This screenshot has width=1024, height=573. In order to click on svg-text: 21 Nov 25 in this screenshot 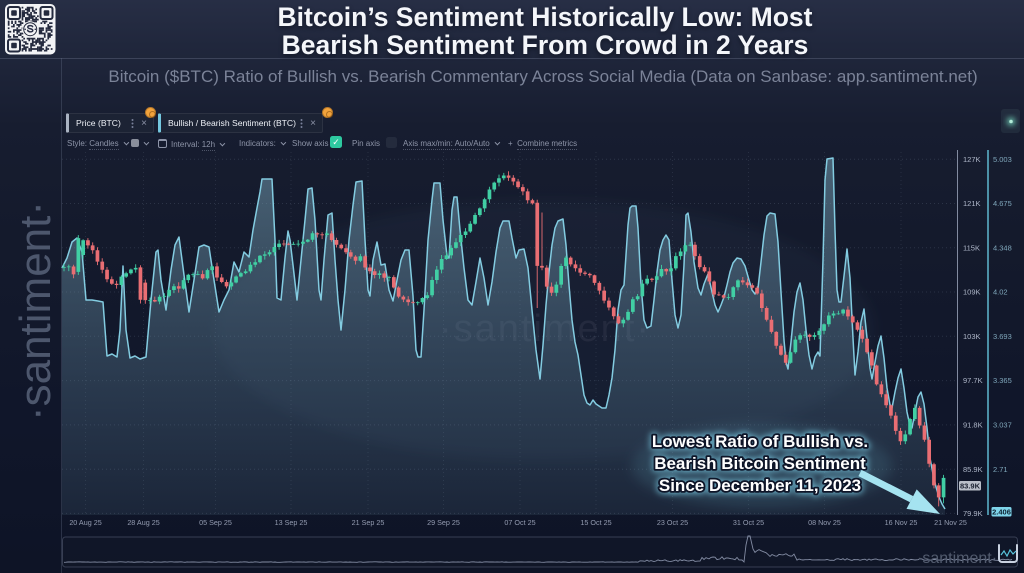, I will do `click(950, 522)`.